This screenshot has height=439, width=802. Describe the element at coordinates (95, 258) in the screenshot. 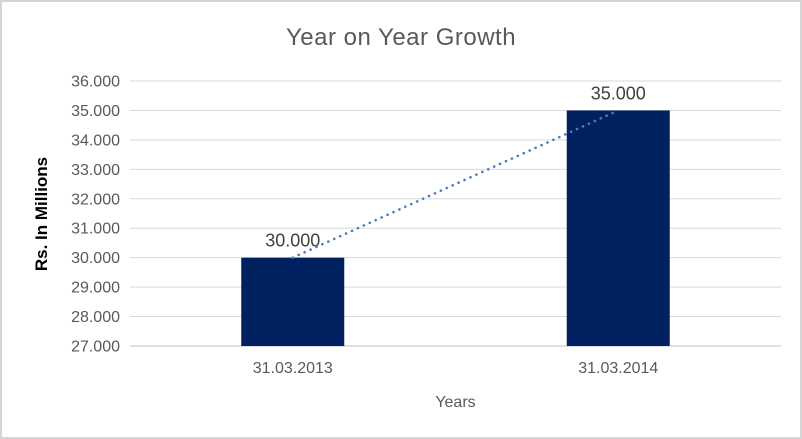

I see `y-tick-label: 30.000` at that location.